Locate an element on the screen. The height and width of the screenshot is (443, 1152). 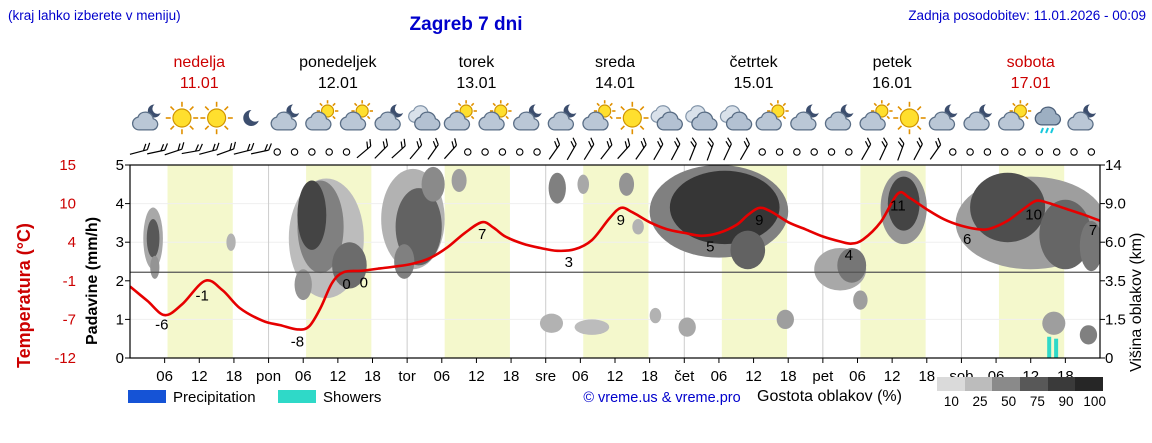
precipitation-tick: 3 is located at coordinates (120, 242).